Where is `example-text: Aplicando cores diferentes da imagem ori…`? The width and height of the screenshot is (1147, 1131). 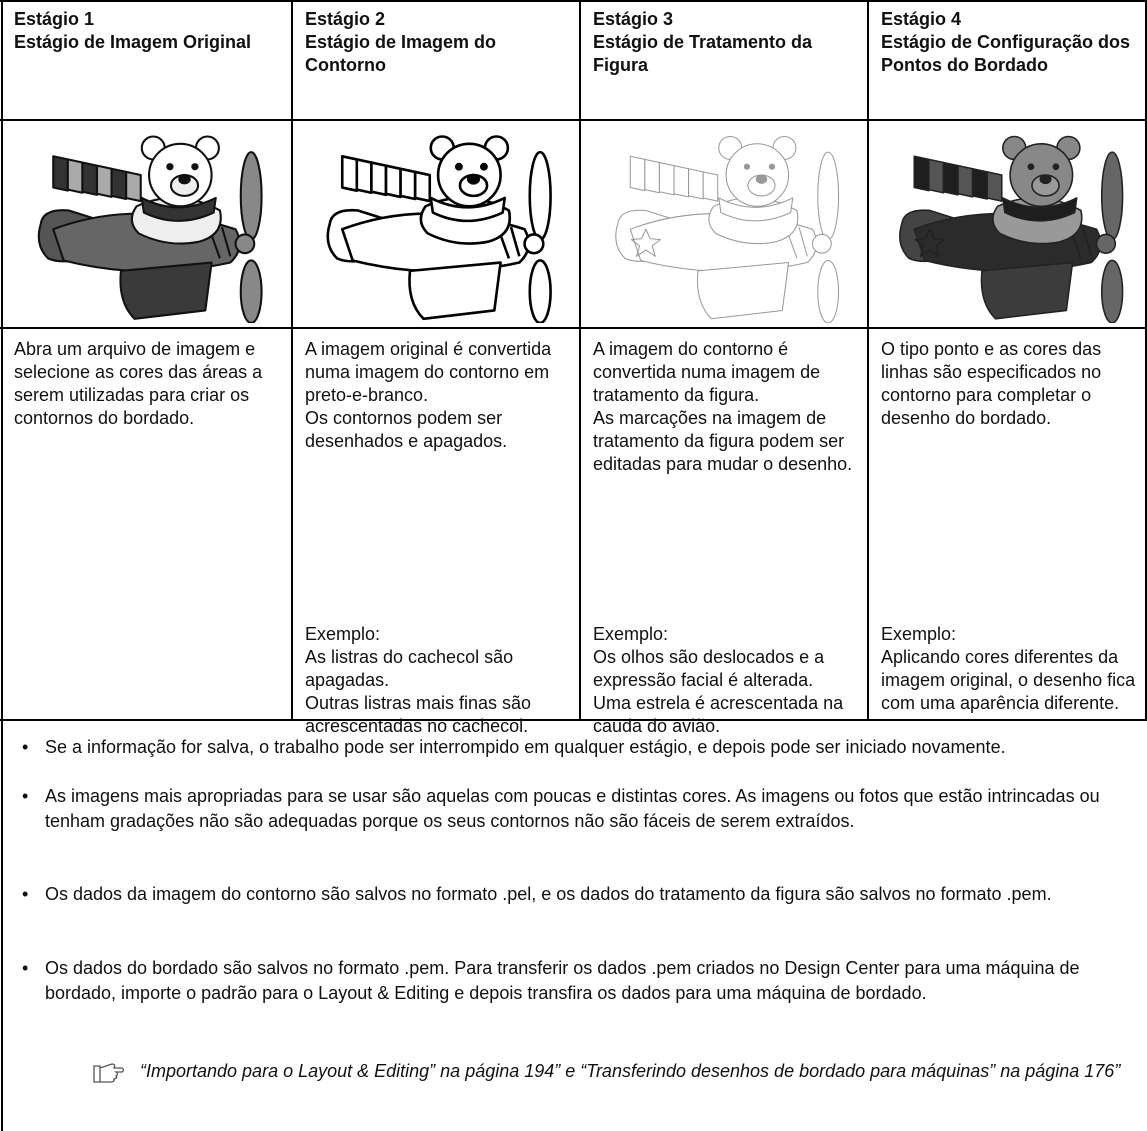 example-text: Aplicando cores diferentes da imagem ori… is located at coordinates (1008, 680).